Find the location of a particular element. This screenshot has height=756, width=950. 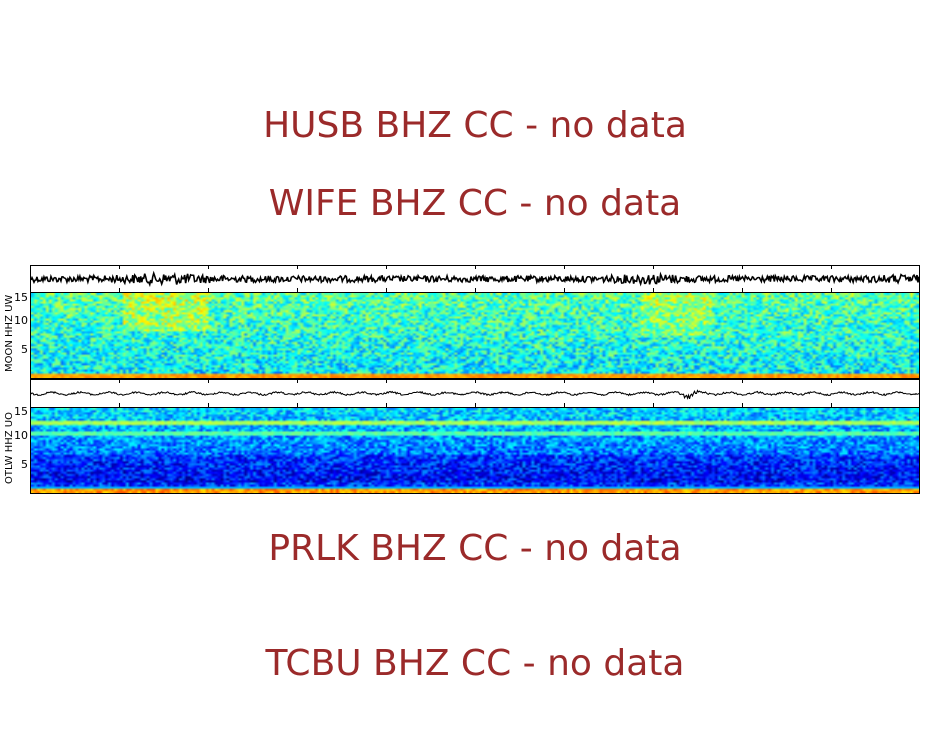

no-data-tcbu: TCBU BHZ CC - no data is located at coordinates (475, 663).